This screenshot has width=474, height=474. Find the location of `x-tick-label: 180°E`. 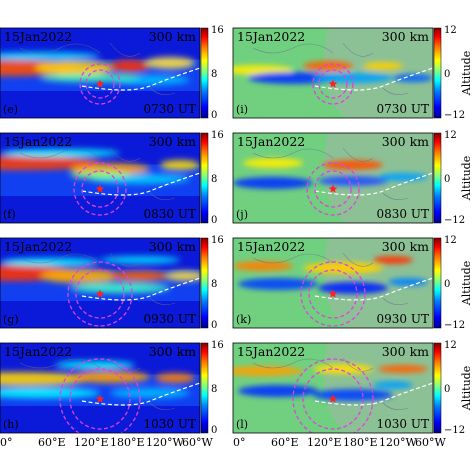

x-tick-label: 180°E is located at coordinates (360, 442).